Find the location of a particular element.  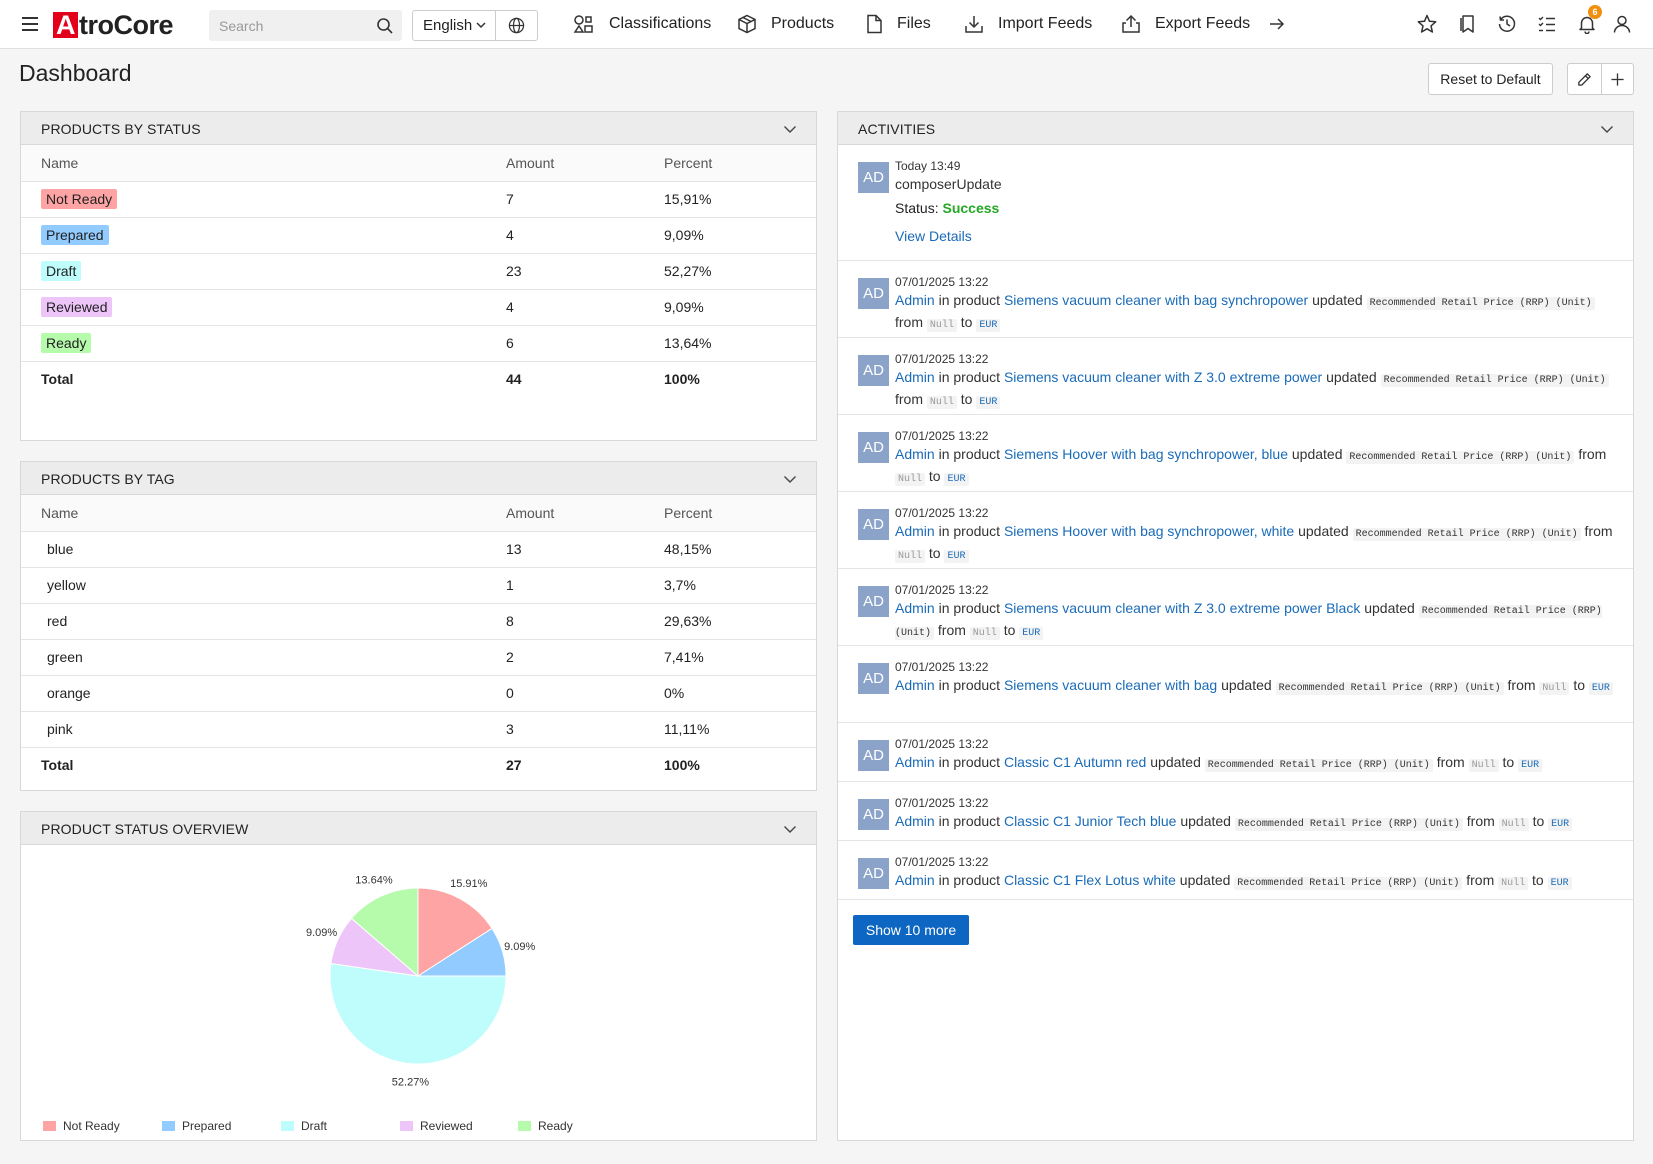

star-icon is located at coordinates (1427, 24).